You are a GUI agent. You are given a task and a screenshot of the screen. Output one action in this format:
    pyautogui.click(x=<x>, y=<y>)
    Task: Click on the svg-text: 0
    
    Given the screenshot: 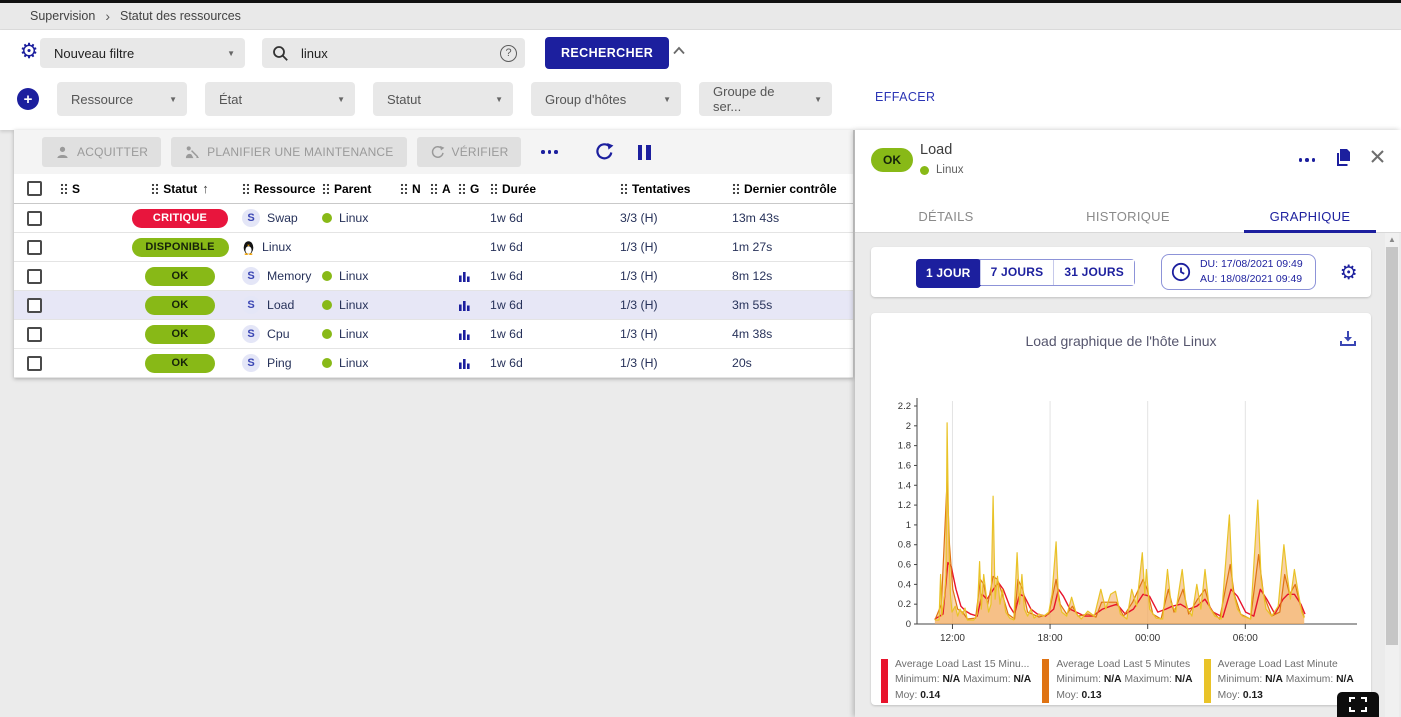 What is the action you would take?
    pyautogui.click(x=908, y=624)
    